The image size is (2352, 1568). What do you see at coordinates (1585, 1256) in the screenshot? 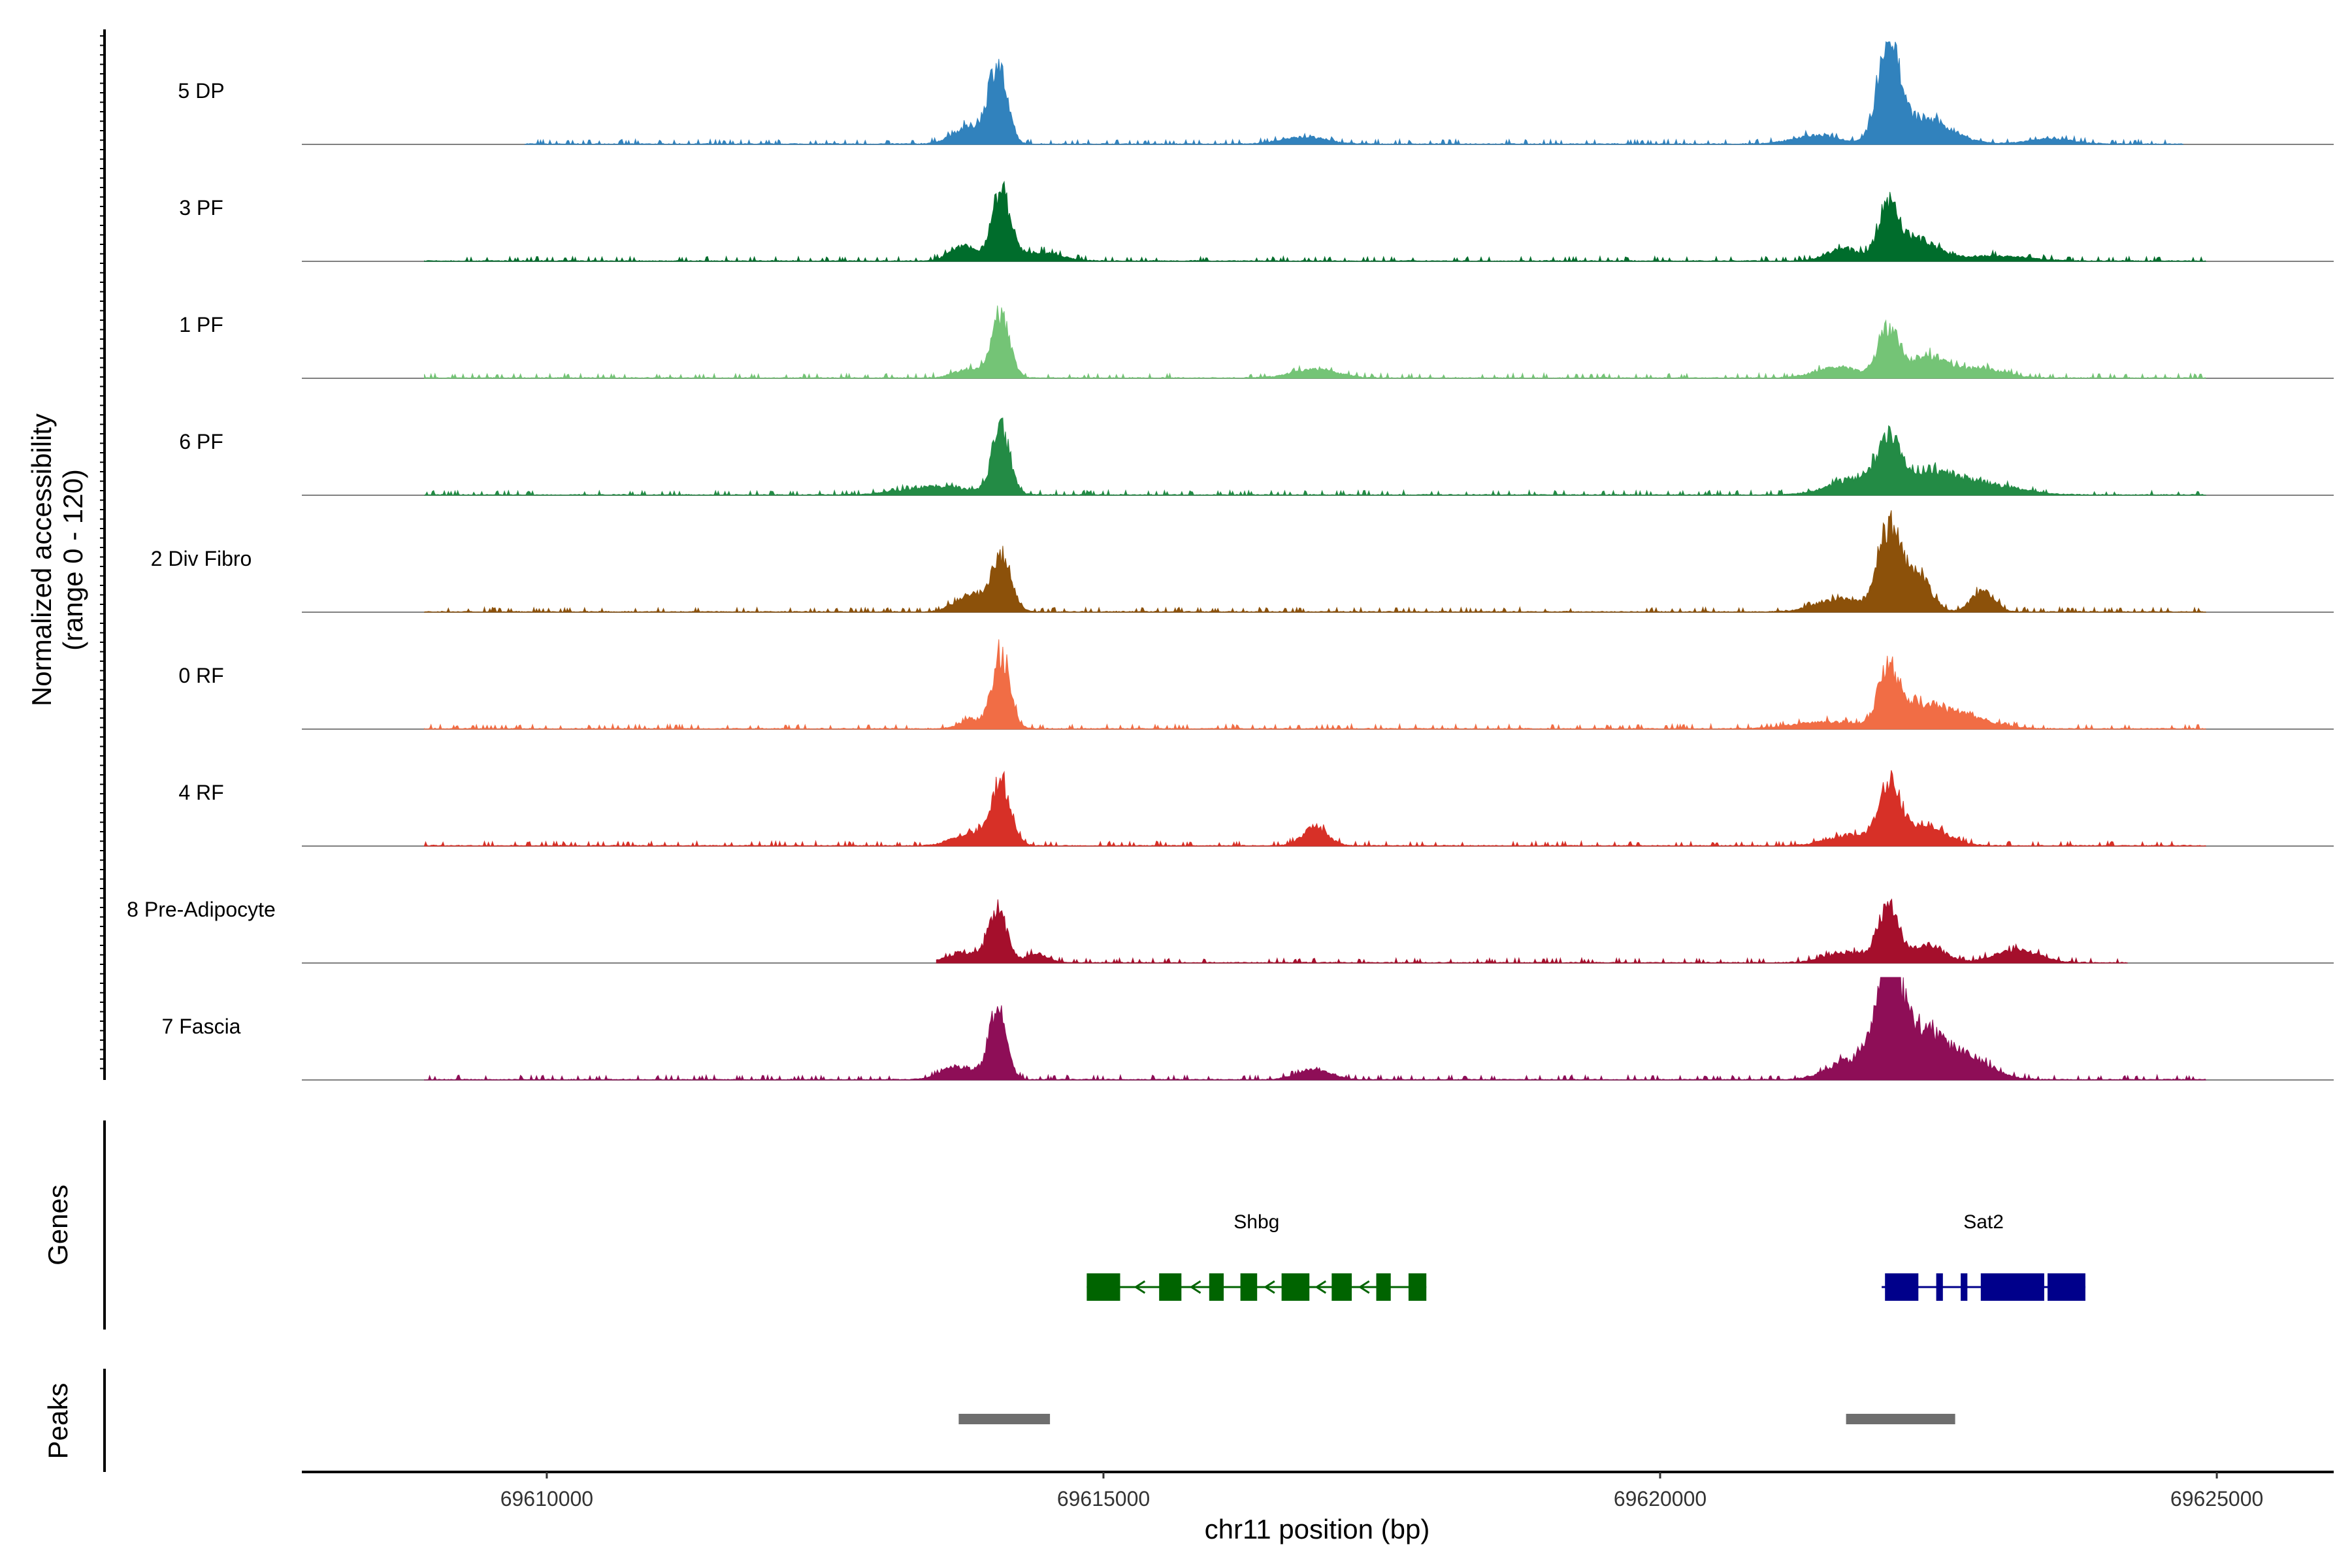
I see `genes-track: Shbg Sat2` at bounding box center [1585, 1256].